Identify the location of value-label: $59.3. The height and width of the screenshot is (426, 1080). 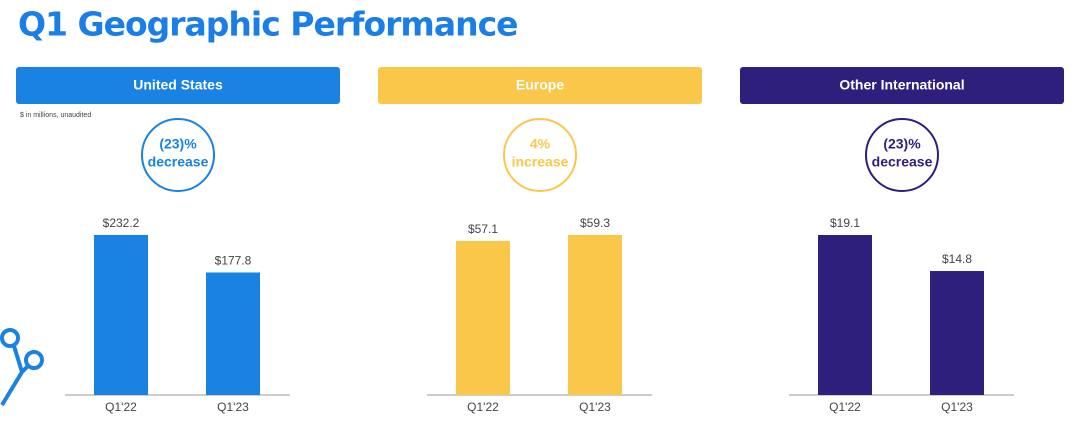
(595, 223).